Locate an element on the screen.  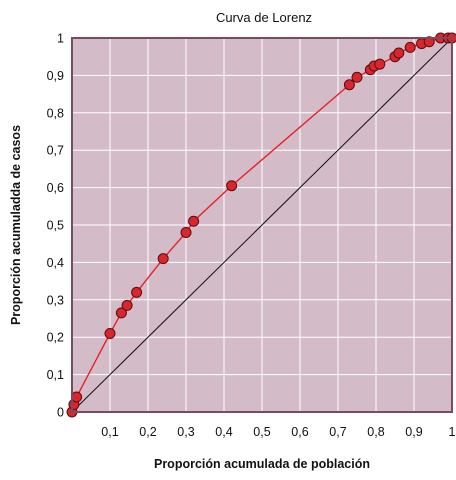
y-tick-label: 0,4 is located at coordinates (55, 263).